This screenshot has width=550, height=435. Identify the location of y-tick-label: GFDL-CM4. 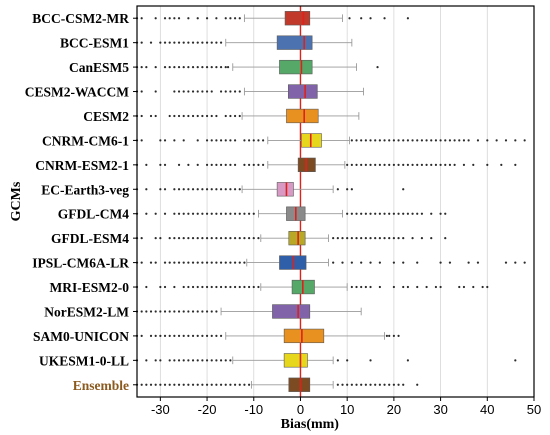
(93, 214).